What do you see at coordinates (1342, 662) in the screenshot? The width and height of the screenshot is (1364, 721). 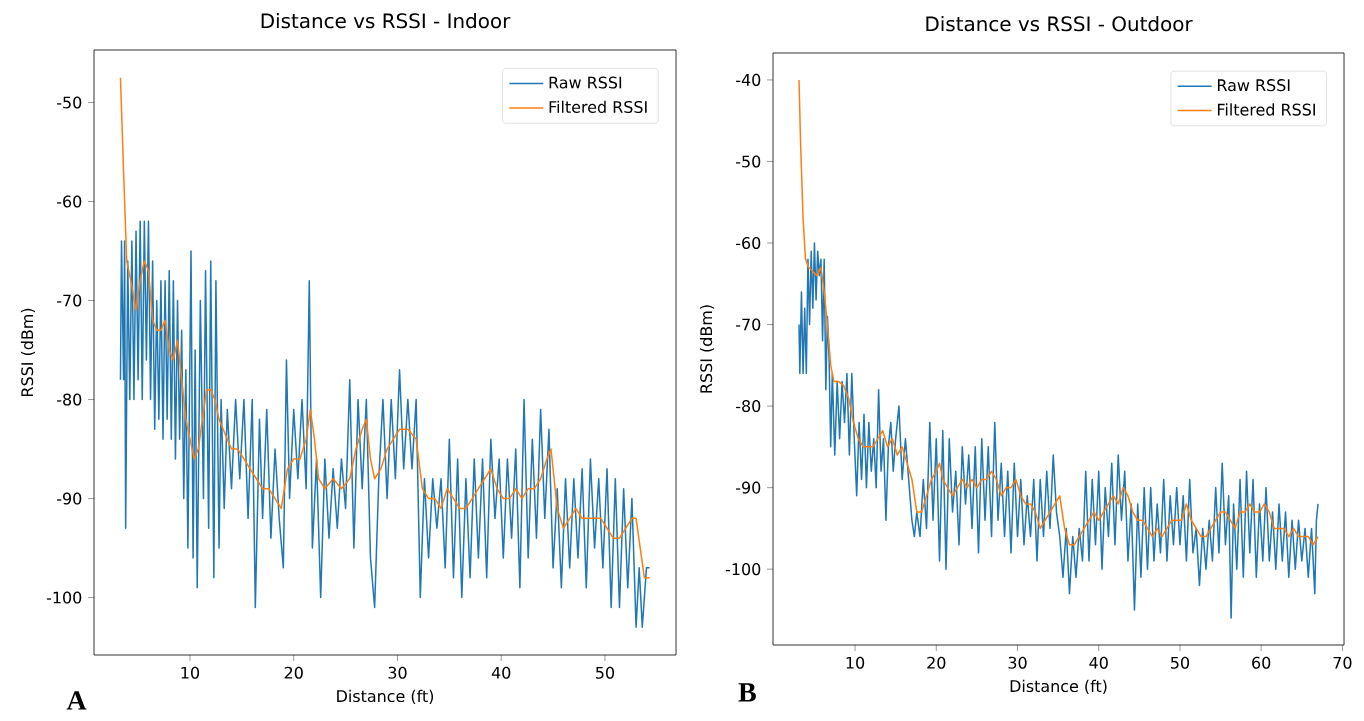 I see `x-tick-label: 70` at bounding box center [1342, 662].